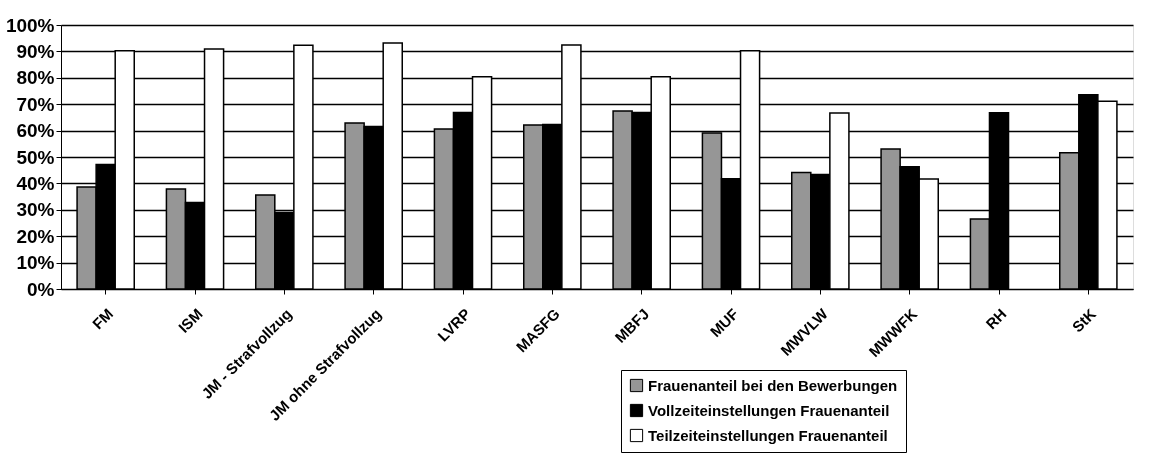 Image resolution: width=1166 pixels, height=476 pixels. Describe the element at coordinates (996, 319) in the screenshot. I see `x-tick-label: RH` at that location.